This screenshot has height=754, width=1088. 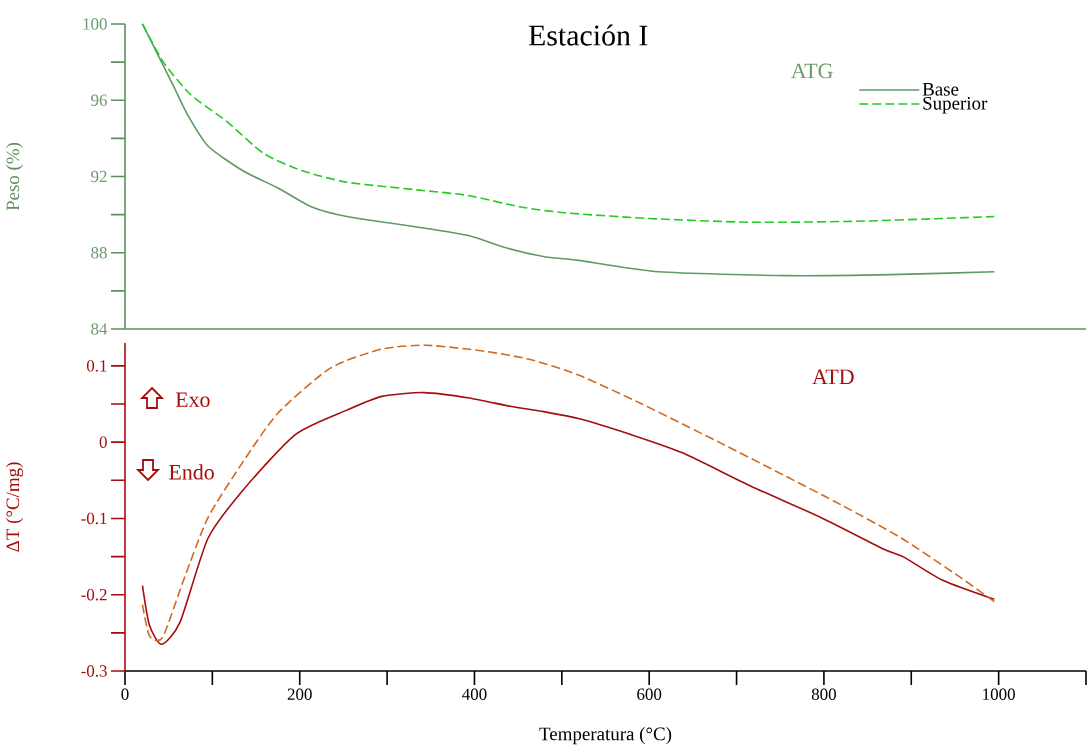 I want to click on x-tick-label: 800, so click(x=823, y=694).